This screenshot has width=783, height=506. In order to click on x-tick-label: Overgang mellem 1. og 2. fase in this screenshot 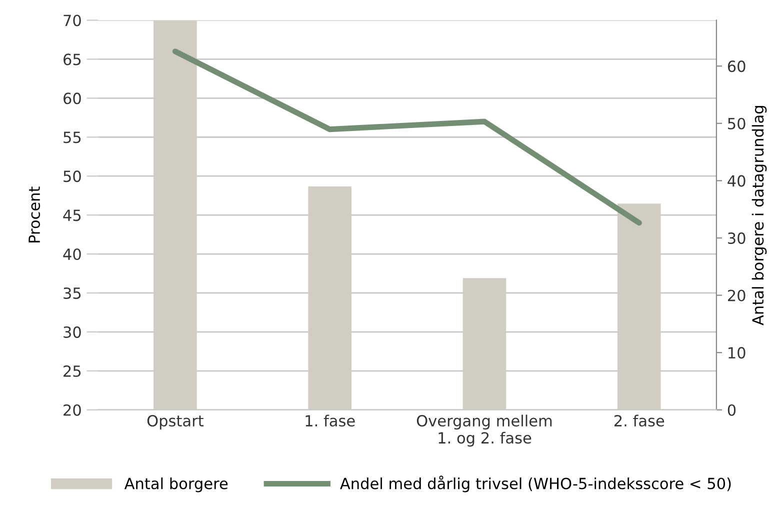, I will do `click(484, 430)`.